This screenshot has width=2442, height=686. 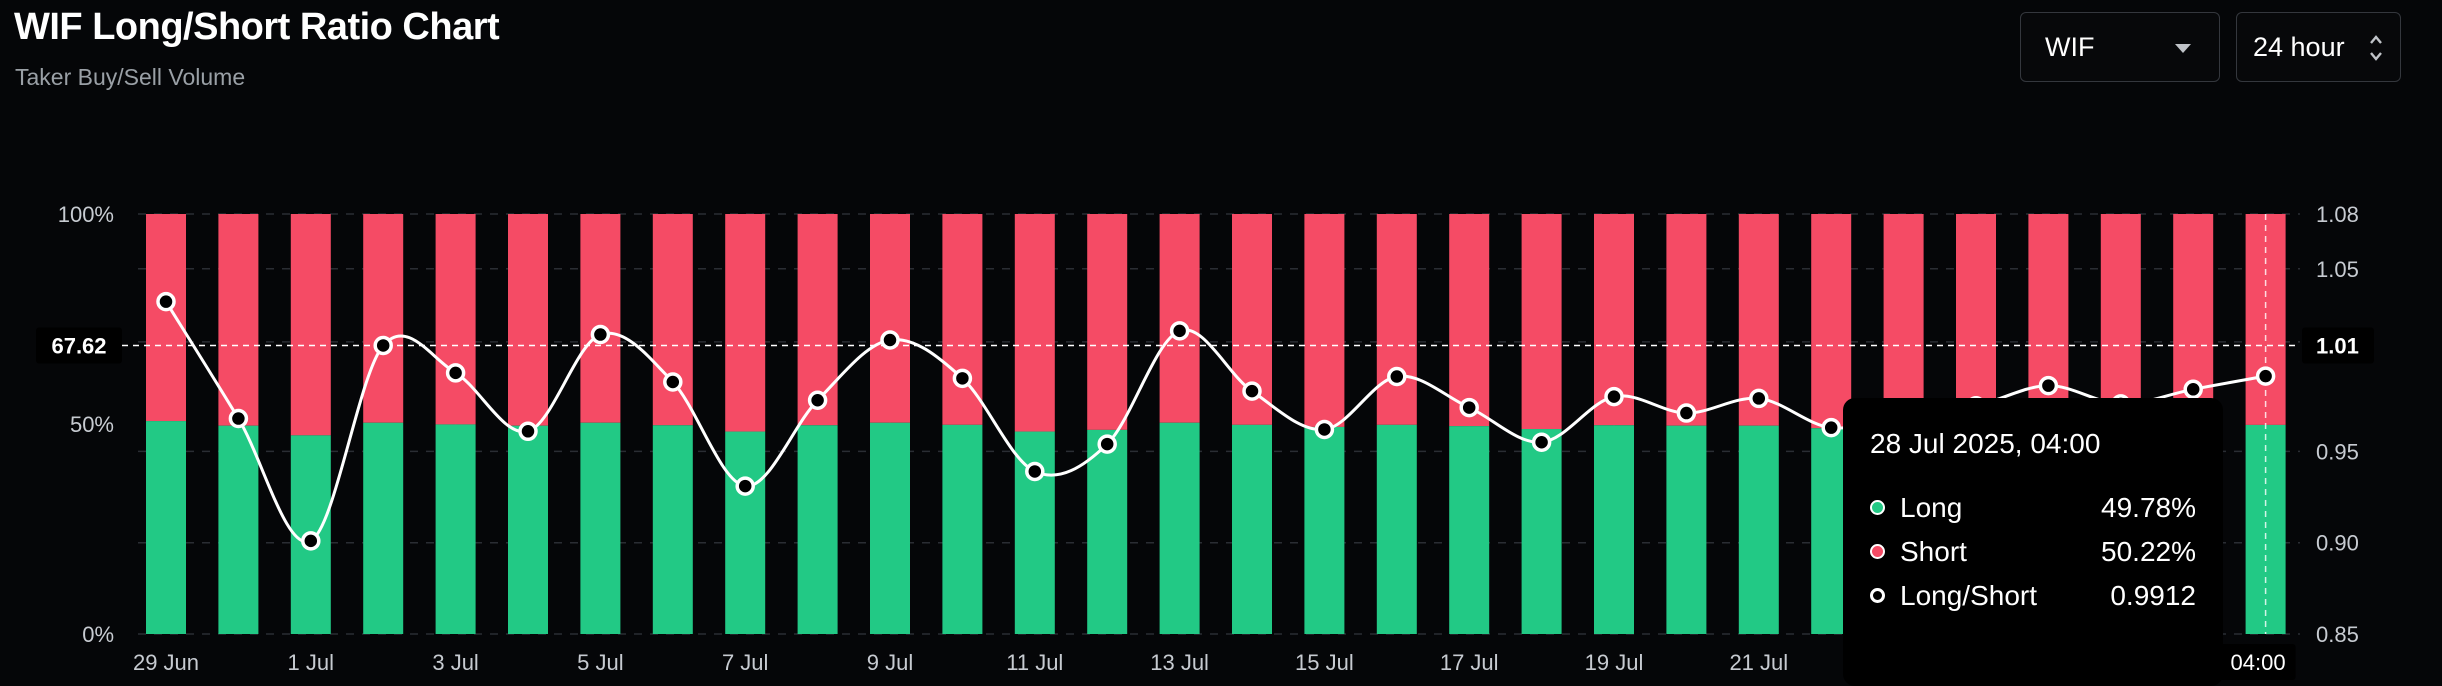 What do you see at coordinates (2337, 269) in the screenshot?
I see `y-right-tick-label: 1.05` at bounding box center [2337, 269].